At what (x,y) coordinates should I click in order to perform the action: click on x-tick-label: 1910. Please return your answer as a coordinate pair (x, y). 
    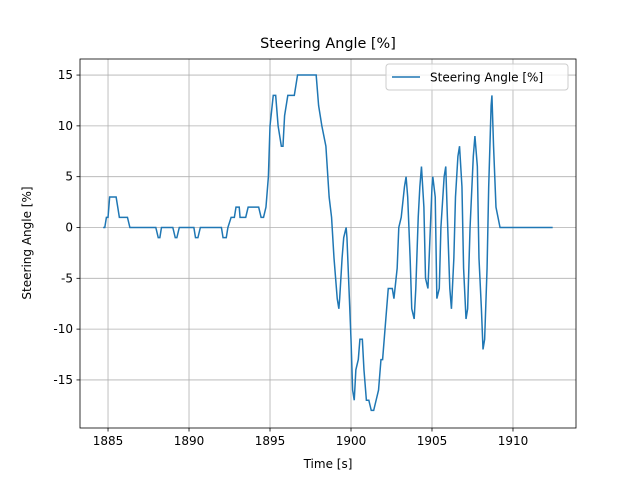
    Looking at the image, I should click on (513, 441).